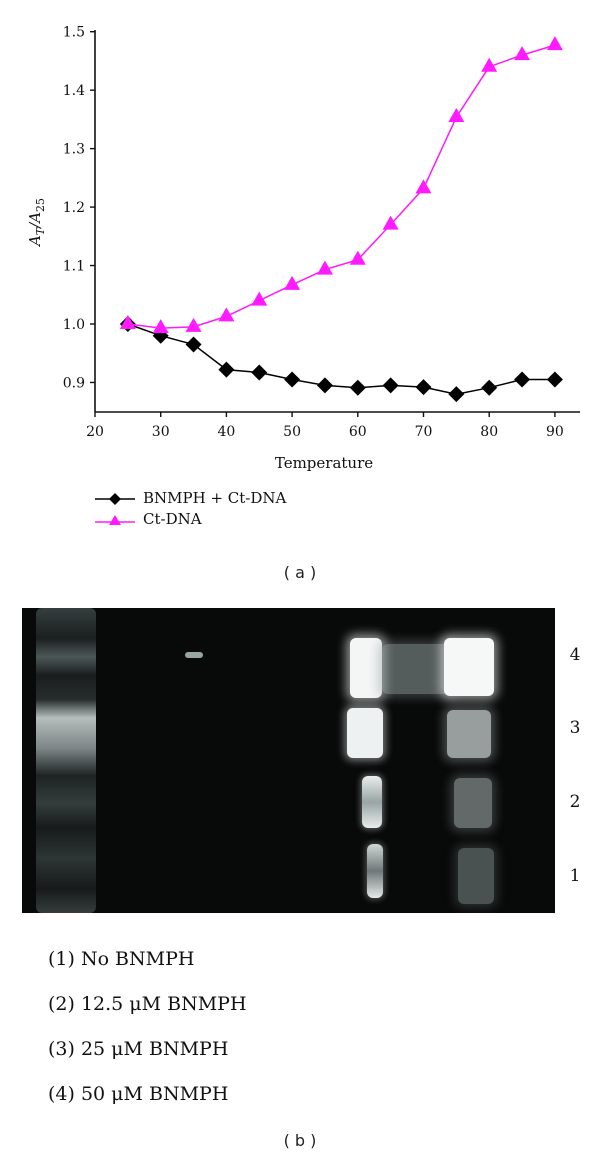  I want to click on x-tick-label: 90, so click(555, 432).